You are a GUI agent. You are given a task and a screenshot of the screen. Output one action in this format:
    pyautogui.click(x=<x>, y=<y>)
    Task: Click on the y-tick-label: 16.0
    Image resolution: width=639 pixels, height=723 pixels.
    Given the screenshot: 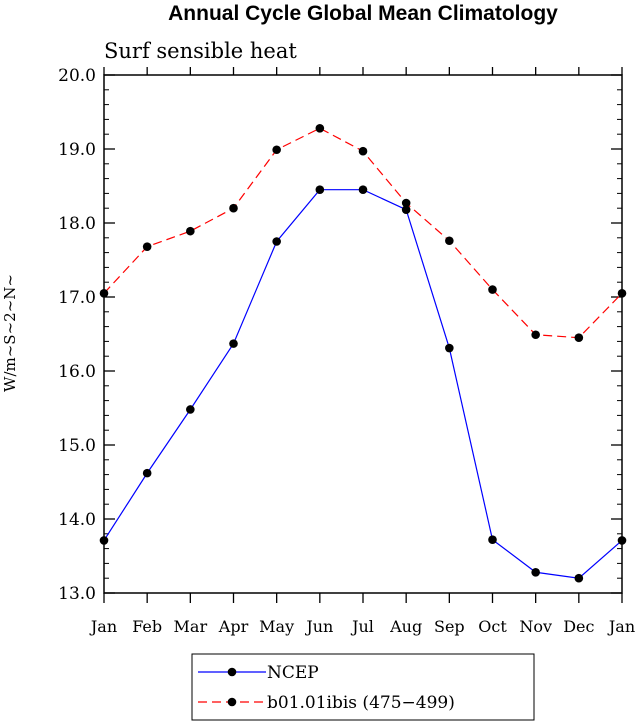 What is the action you would take?
    pyautogui.click(x=77, y=372)
    